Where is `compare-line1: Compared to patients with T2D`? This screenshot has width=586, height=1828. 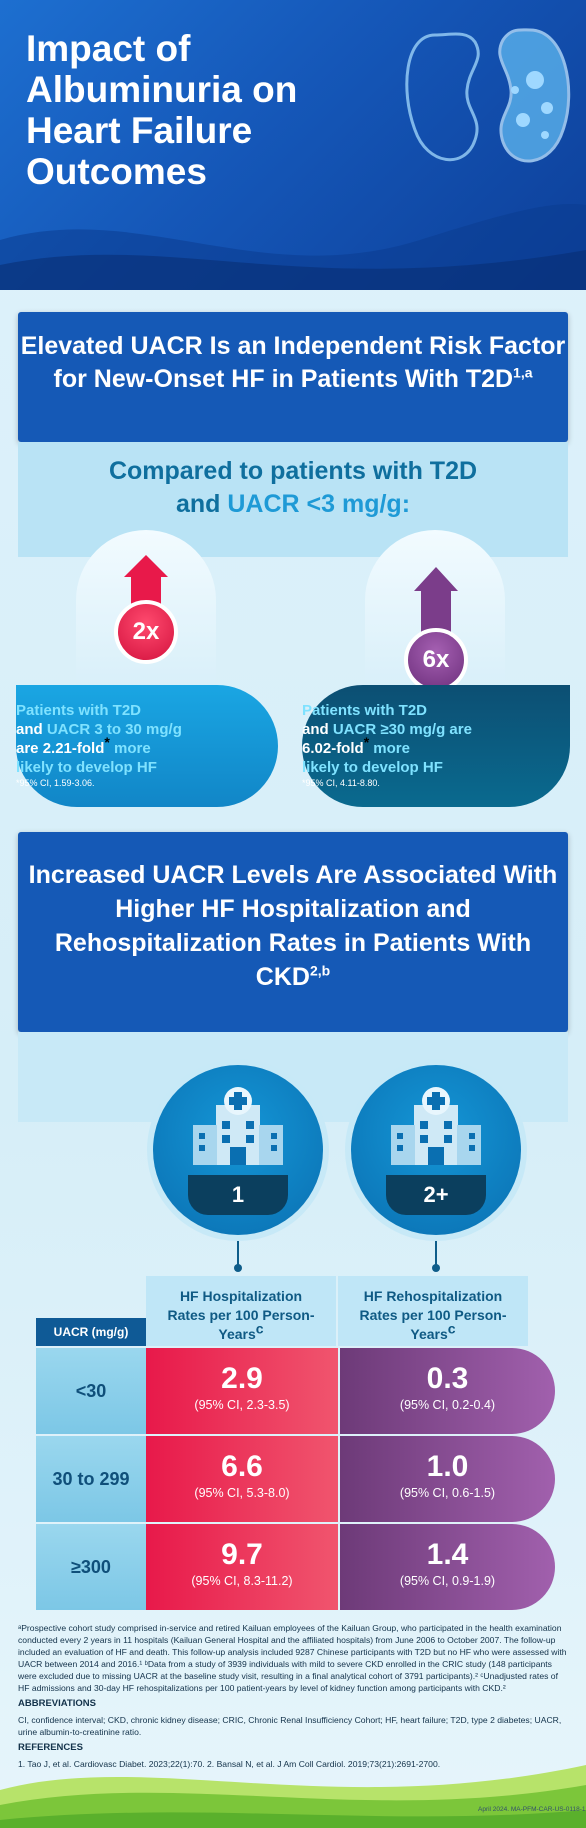
compare-line1: Compared to patients with T2D is located at coordinates (293, 471).